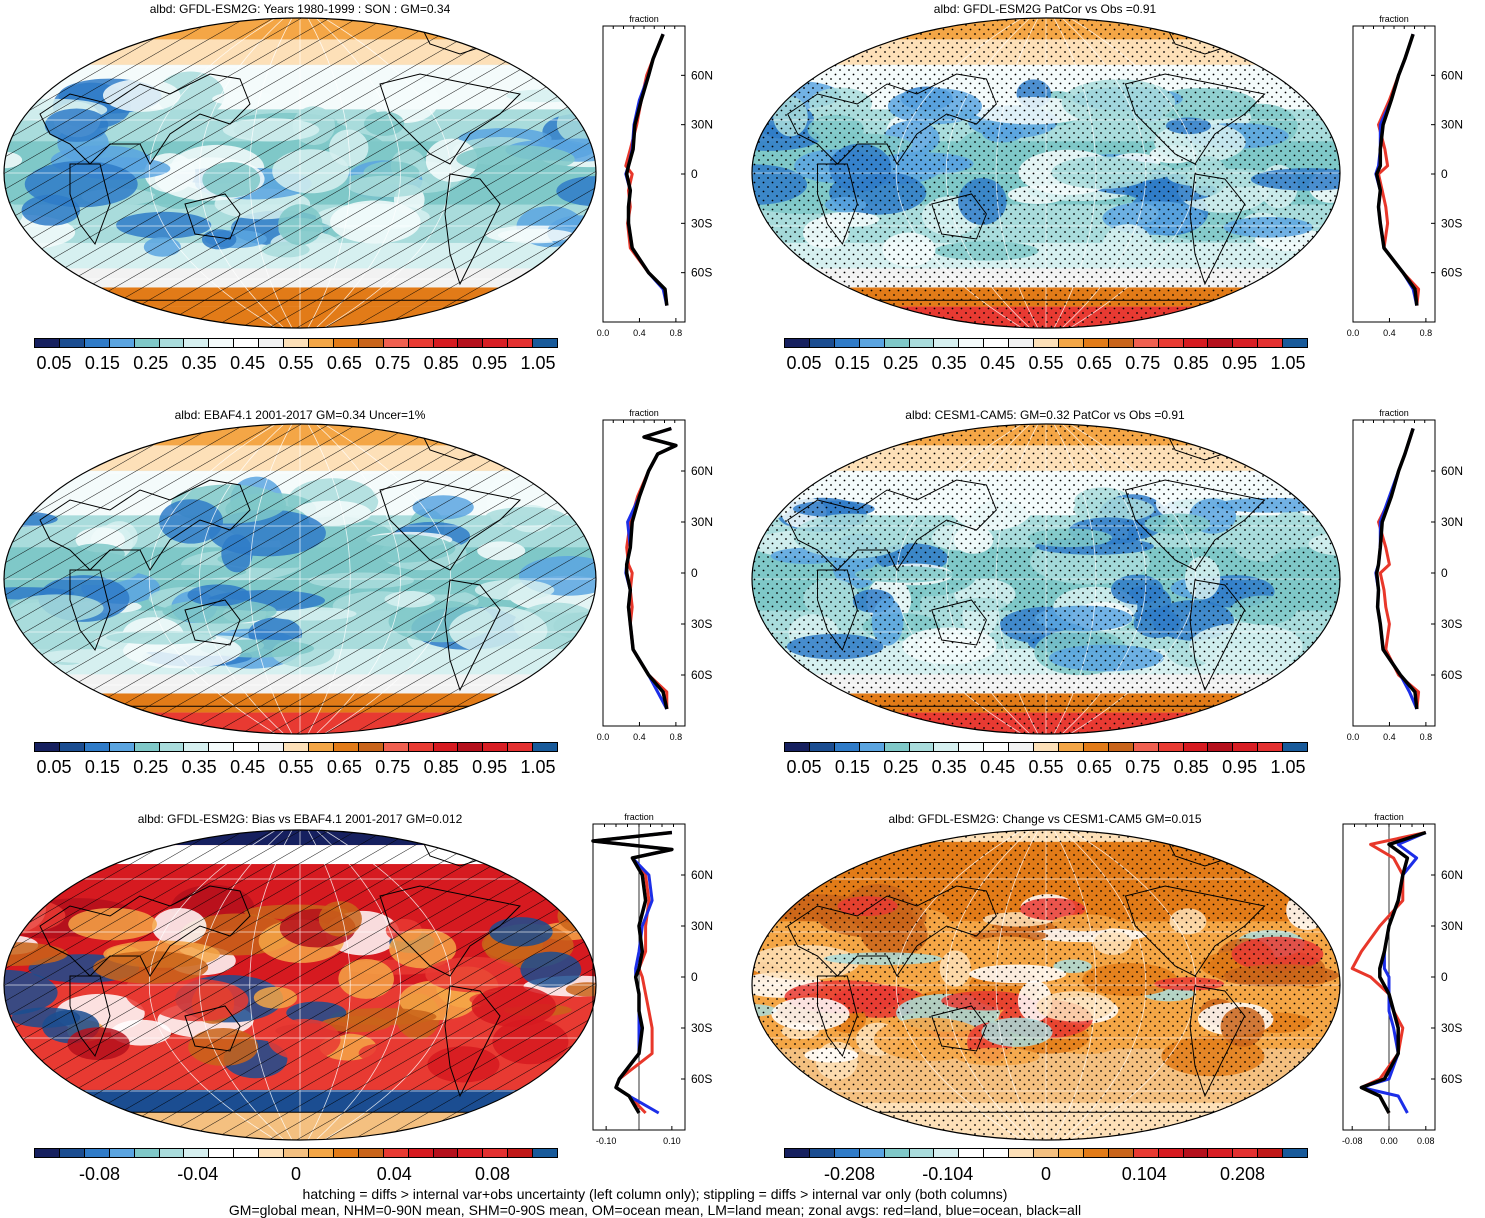  What do you see at coordinates (1046, 579) in the screenshot?
I see `map-p4` at bounding box center [1046, 579].